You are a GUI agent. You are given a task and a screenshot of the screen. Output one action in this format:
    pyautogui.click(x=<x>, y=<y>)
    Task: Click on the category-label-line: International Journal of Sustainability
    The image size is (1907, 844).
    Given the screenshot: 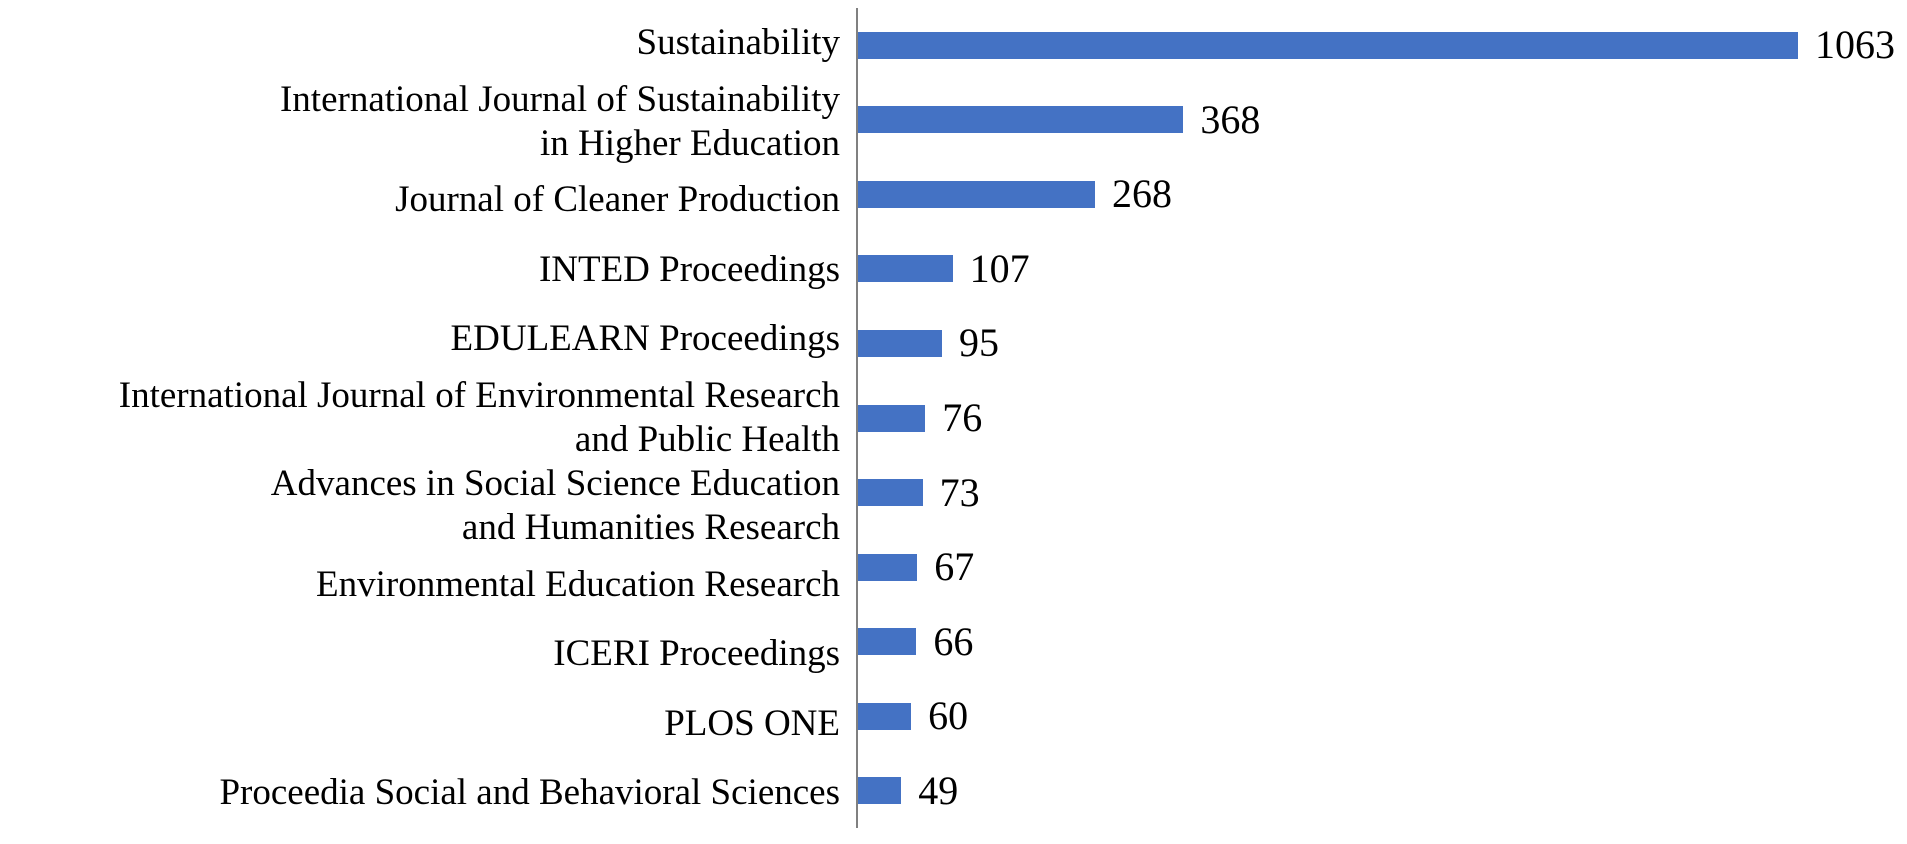 What is the action you would take?
    pyautogui.click(x=559, y=99)
    